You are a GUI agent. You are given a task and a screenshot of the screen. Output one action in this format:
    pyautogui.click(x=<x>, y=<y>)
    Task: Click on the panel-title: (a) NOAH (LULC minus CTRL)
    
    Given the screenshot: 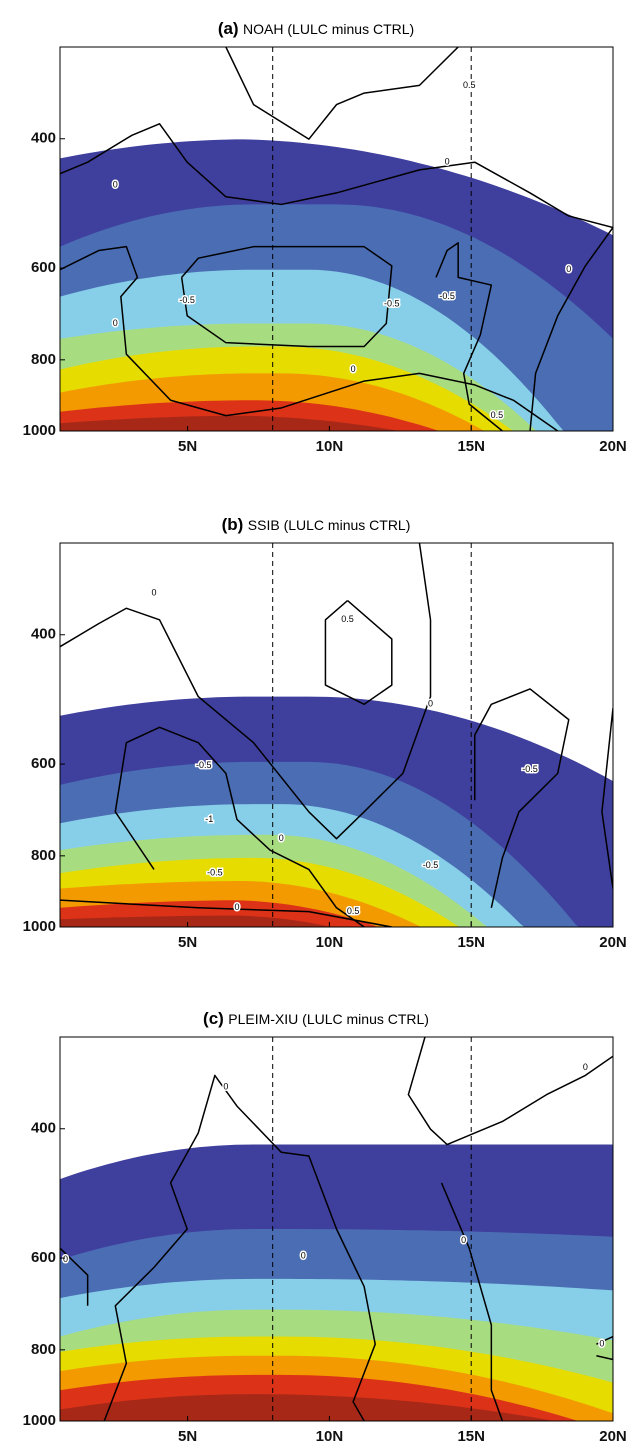 What is the action you would take?
    pyautogui.click(x=316, y=28)
    